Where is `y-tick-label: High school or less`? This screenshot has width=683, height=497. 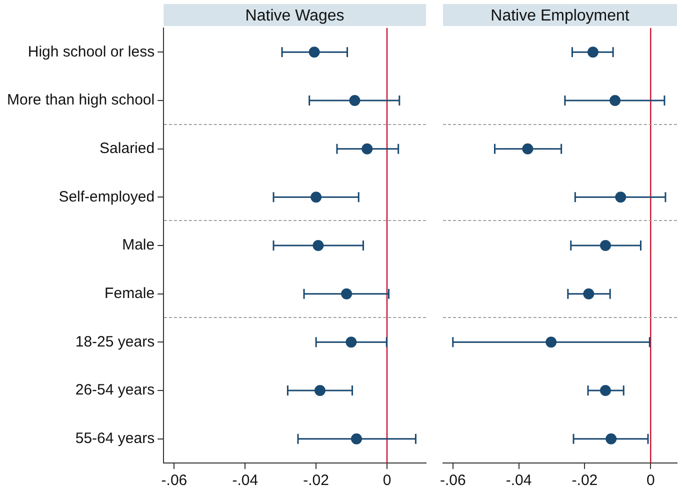 y-tick-label: High school or less is located at coordinates (91, 51).